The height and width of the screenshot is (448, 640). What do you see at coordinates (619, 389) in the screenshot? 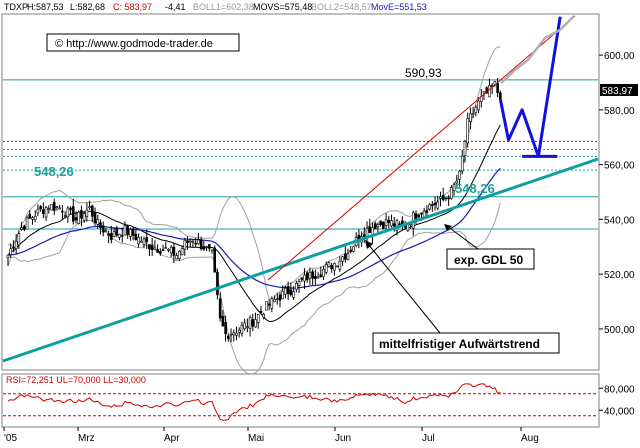
I see `rsi-tick-label: 80,000` at bounding box center [619, 389].